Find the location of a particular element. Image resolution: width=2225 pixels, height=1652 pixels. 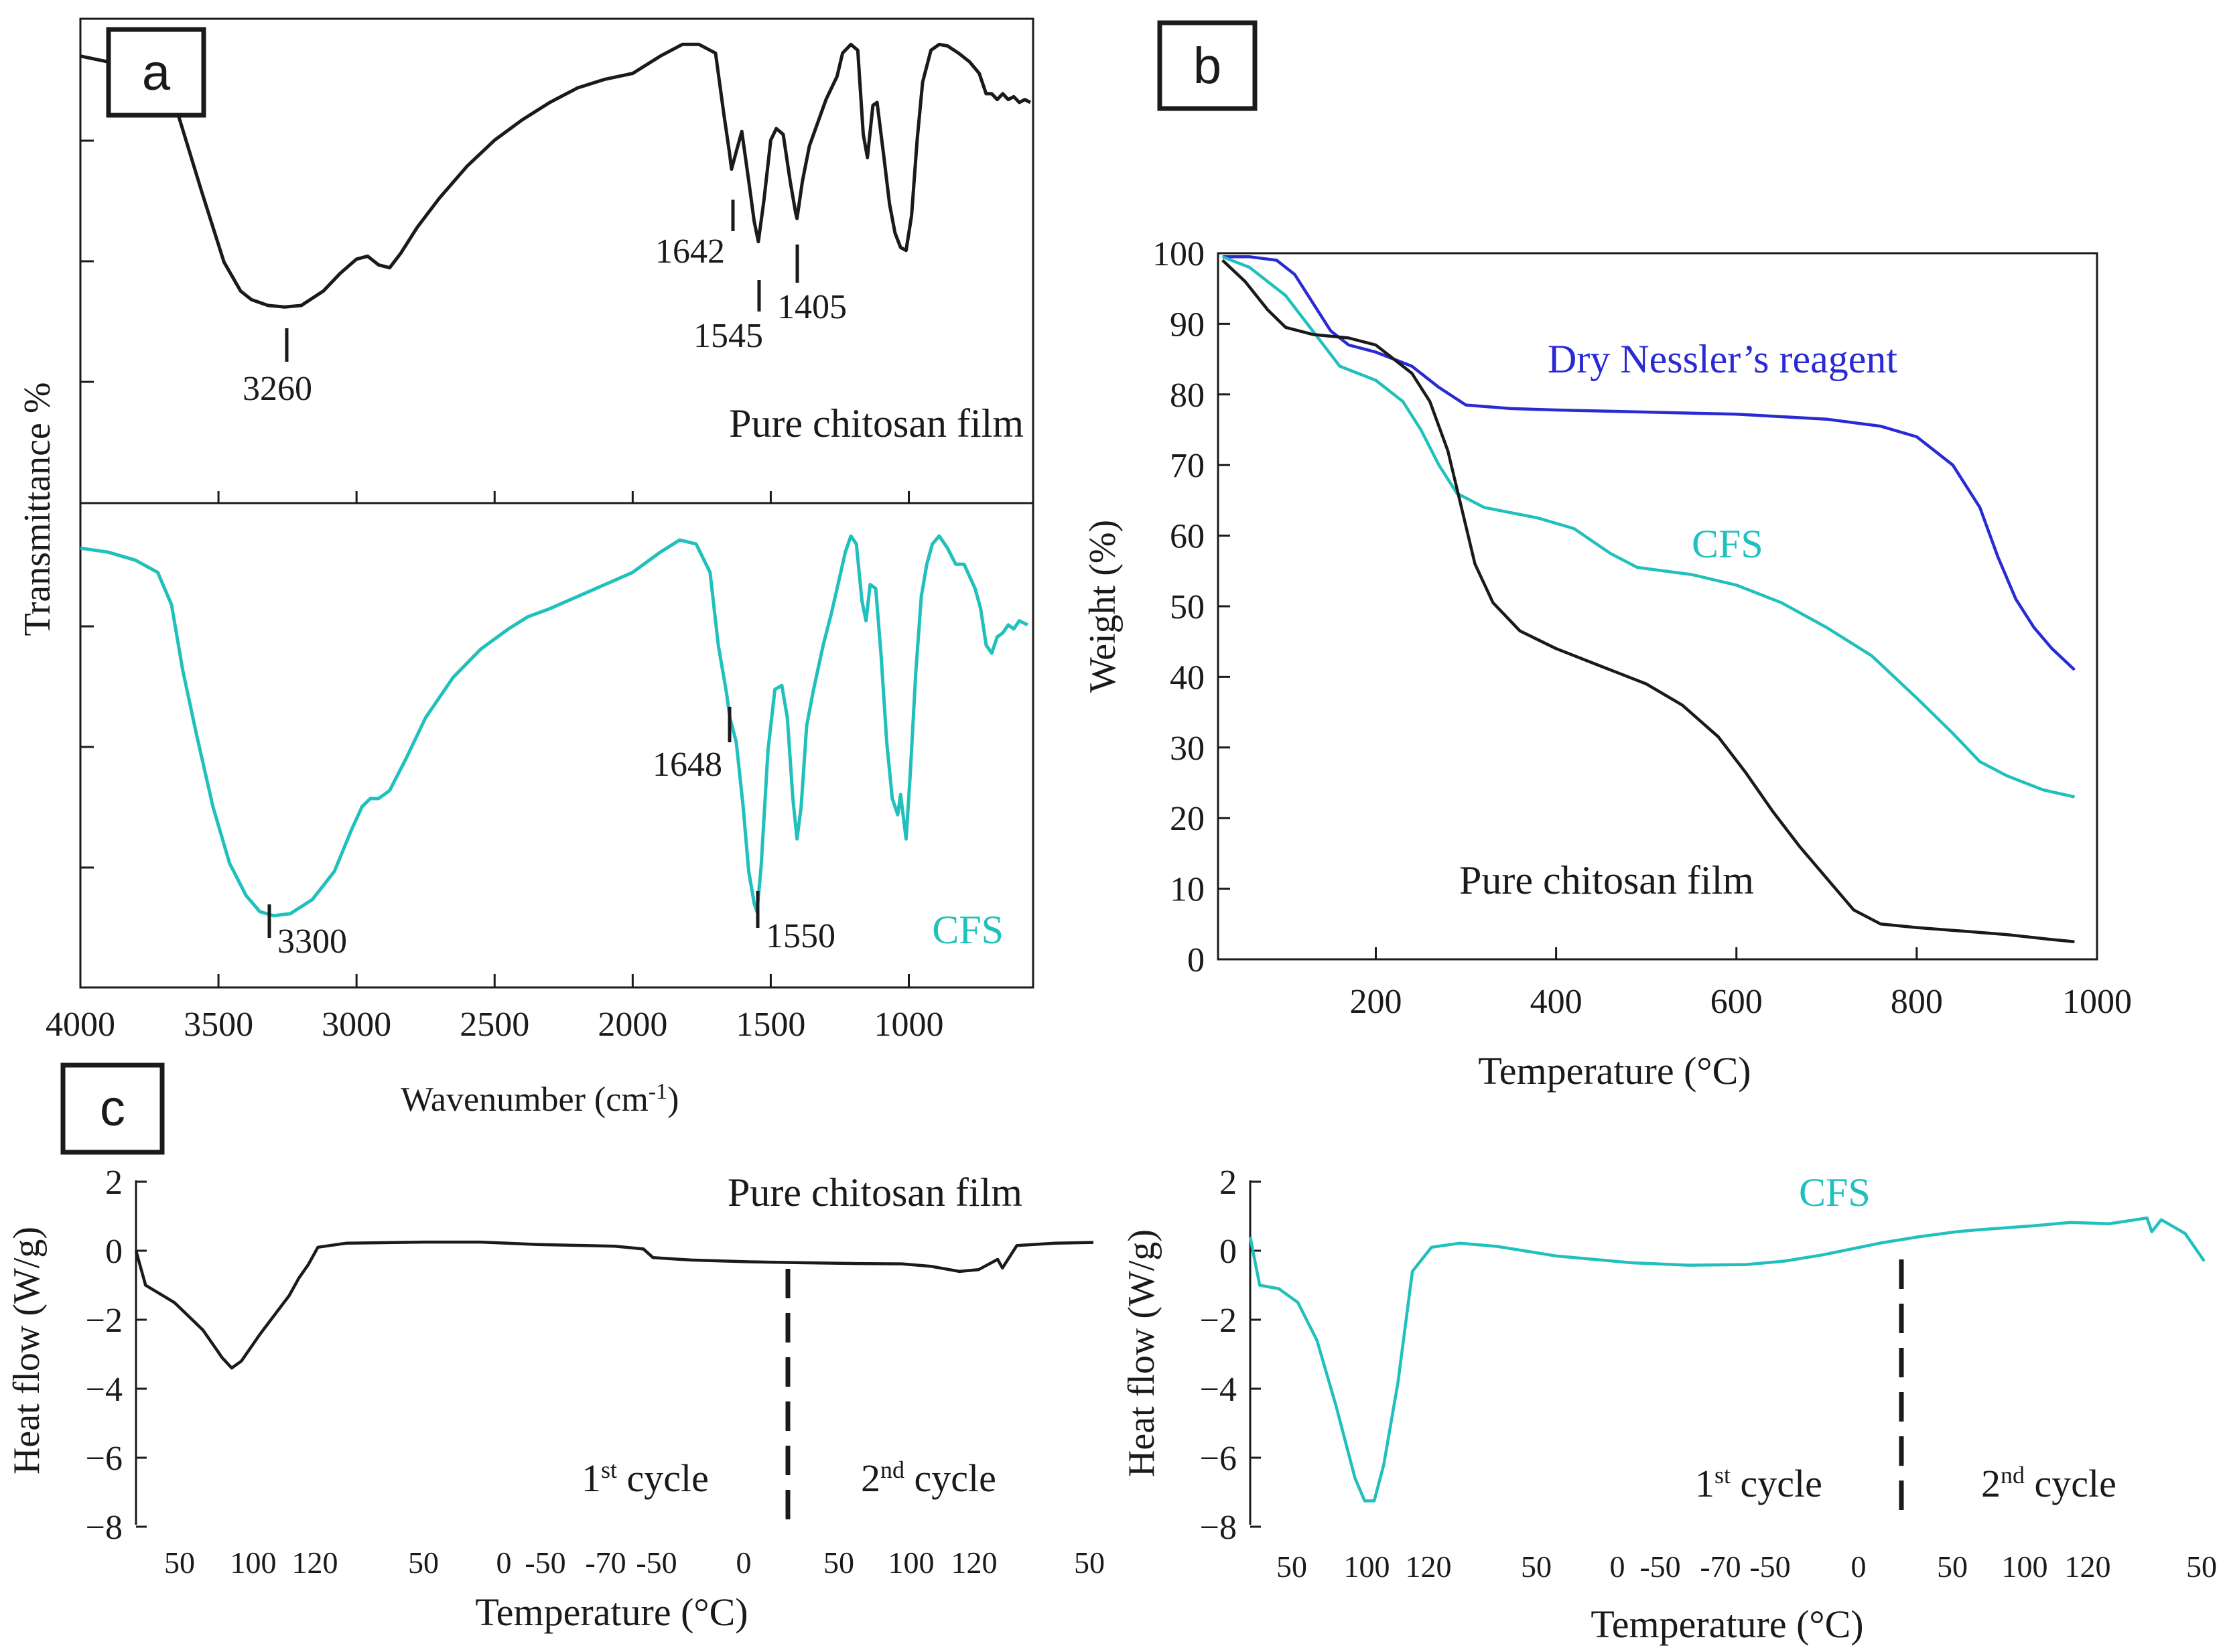

panel-c-label: c is located at coordinates (113, 1108).